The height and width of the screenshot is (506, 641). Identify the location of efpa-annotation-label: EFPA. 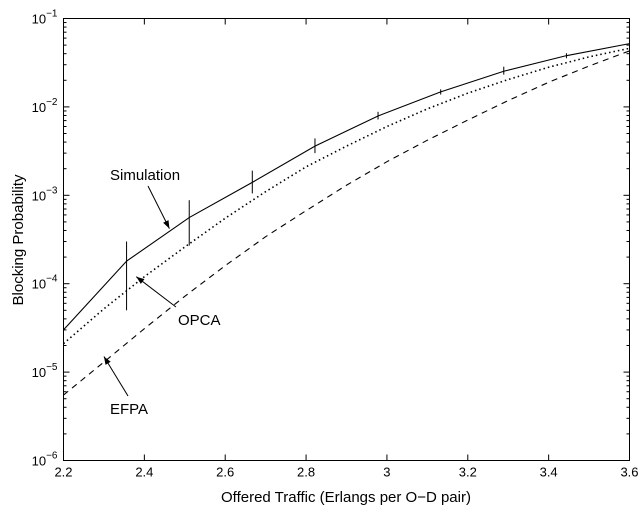
(129, 409).